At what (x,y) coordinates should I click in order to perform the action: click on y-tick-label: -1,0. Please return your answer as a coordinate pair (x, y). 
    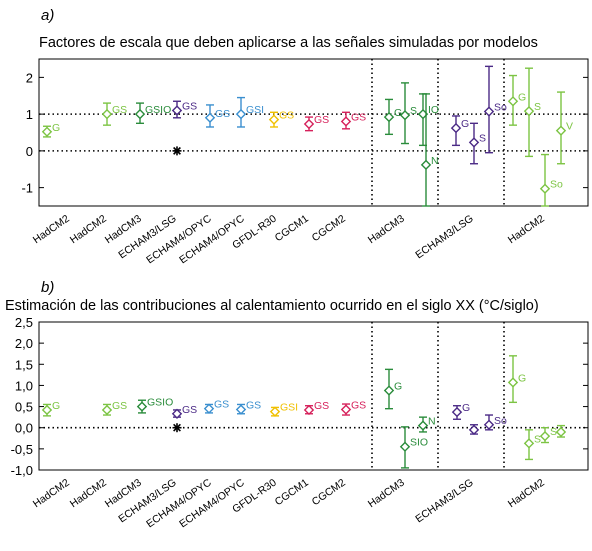
    Looking at the image, I should click on (22, 470).